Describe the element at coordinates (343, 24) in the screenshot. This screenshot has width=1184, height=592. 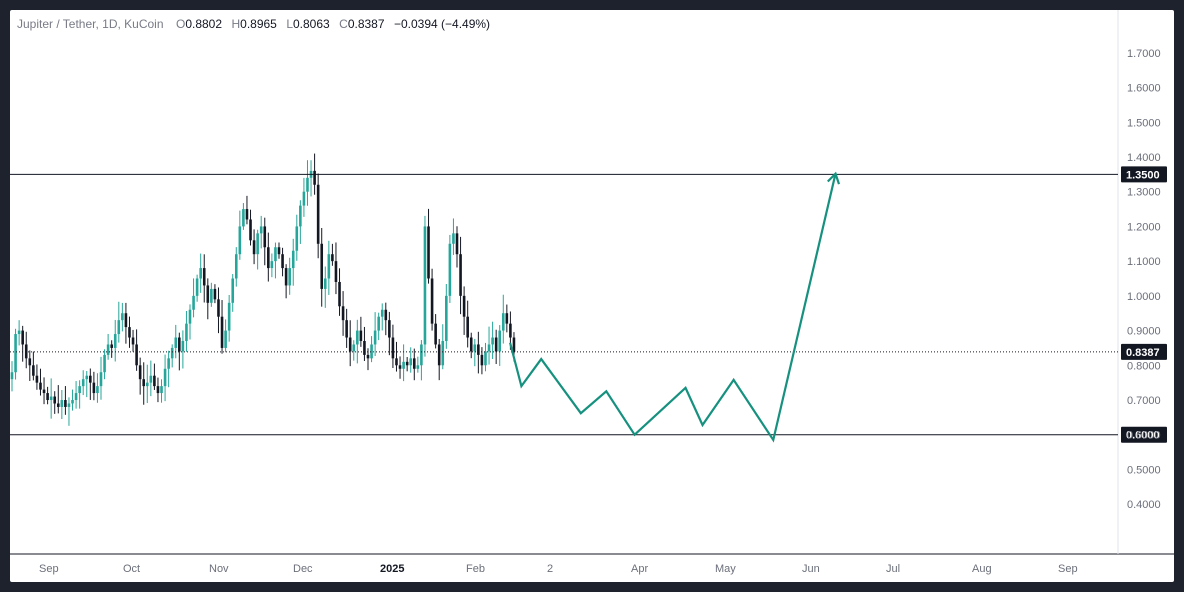
I see `close-label: C` at that location.